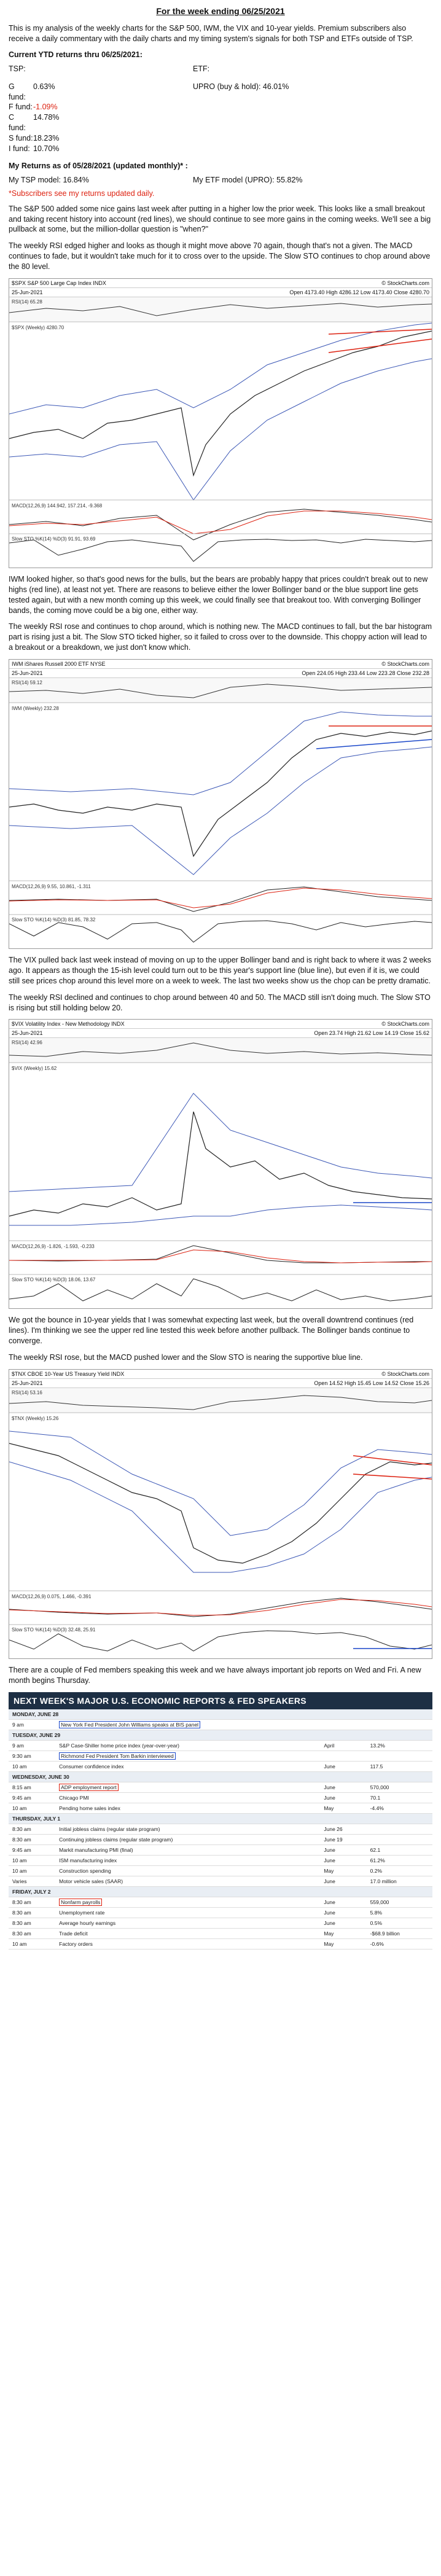 This screenshot has height=2576, width=441. What do you see at coordinates (52, 1596) in the screenshot?
I see `macd-label: MACD(12,26,9) 0.075, 1.466, -0.391` at bounding box center [52, 1596].